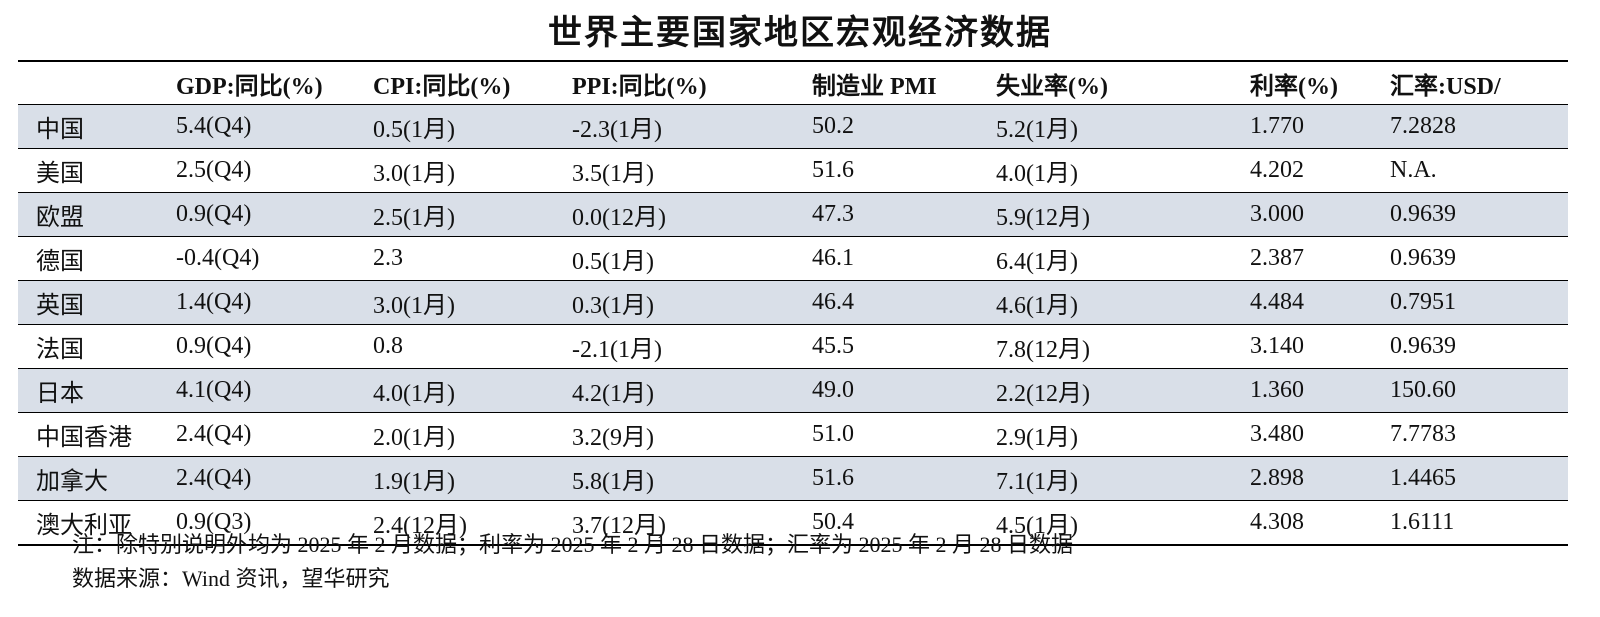  I want to click on cell-ppi: -2.3(1月), so click(617, 130).